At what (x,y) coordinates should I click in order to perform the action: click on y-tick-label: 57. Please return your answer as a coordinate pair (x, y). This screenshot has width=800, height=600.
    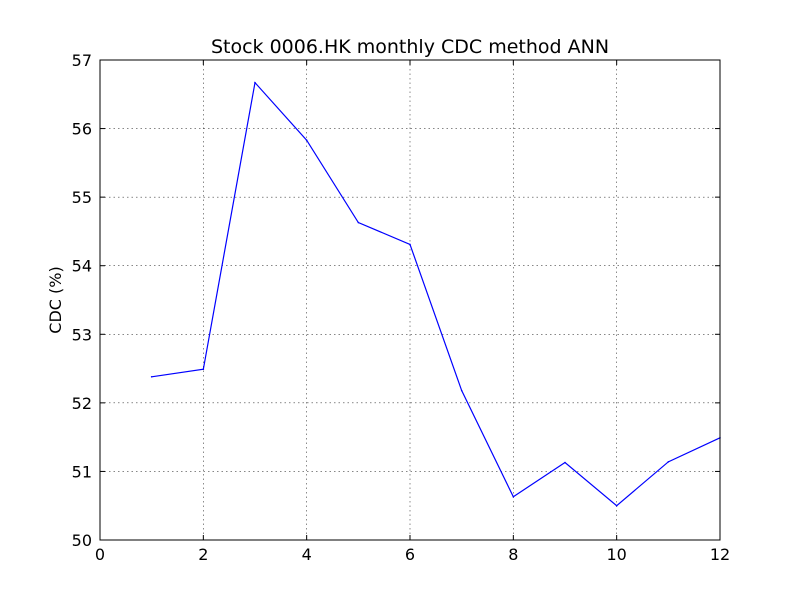
    Looking at the image, I should click on (82, 60).